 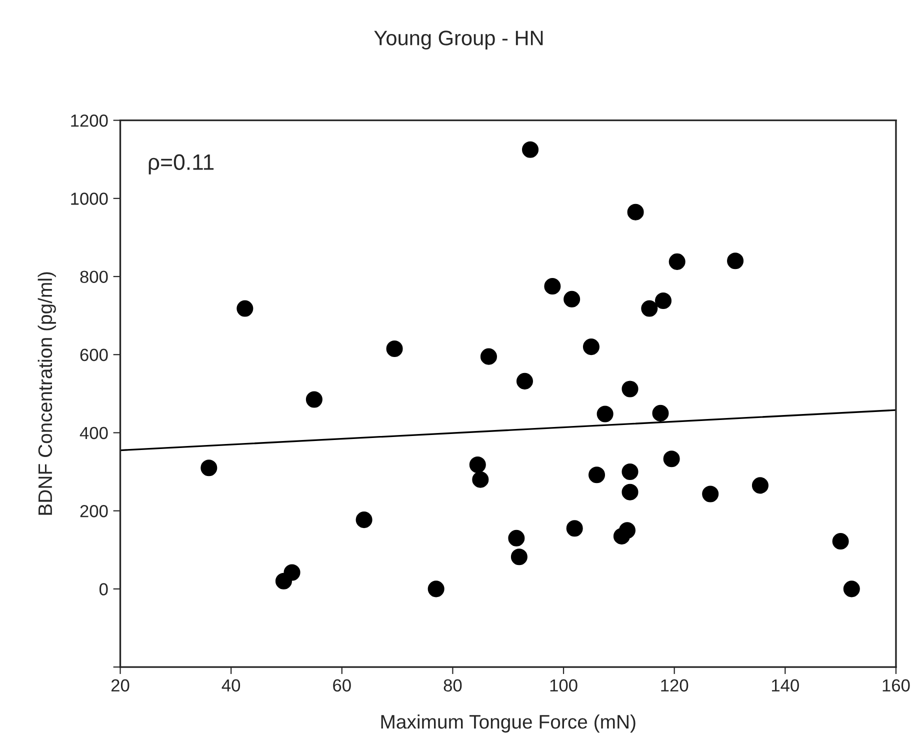 What do you see at coordinates (342, 685) in the screenshot?
I see `x-tick-label: 60` at bounding box center [342, 685].